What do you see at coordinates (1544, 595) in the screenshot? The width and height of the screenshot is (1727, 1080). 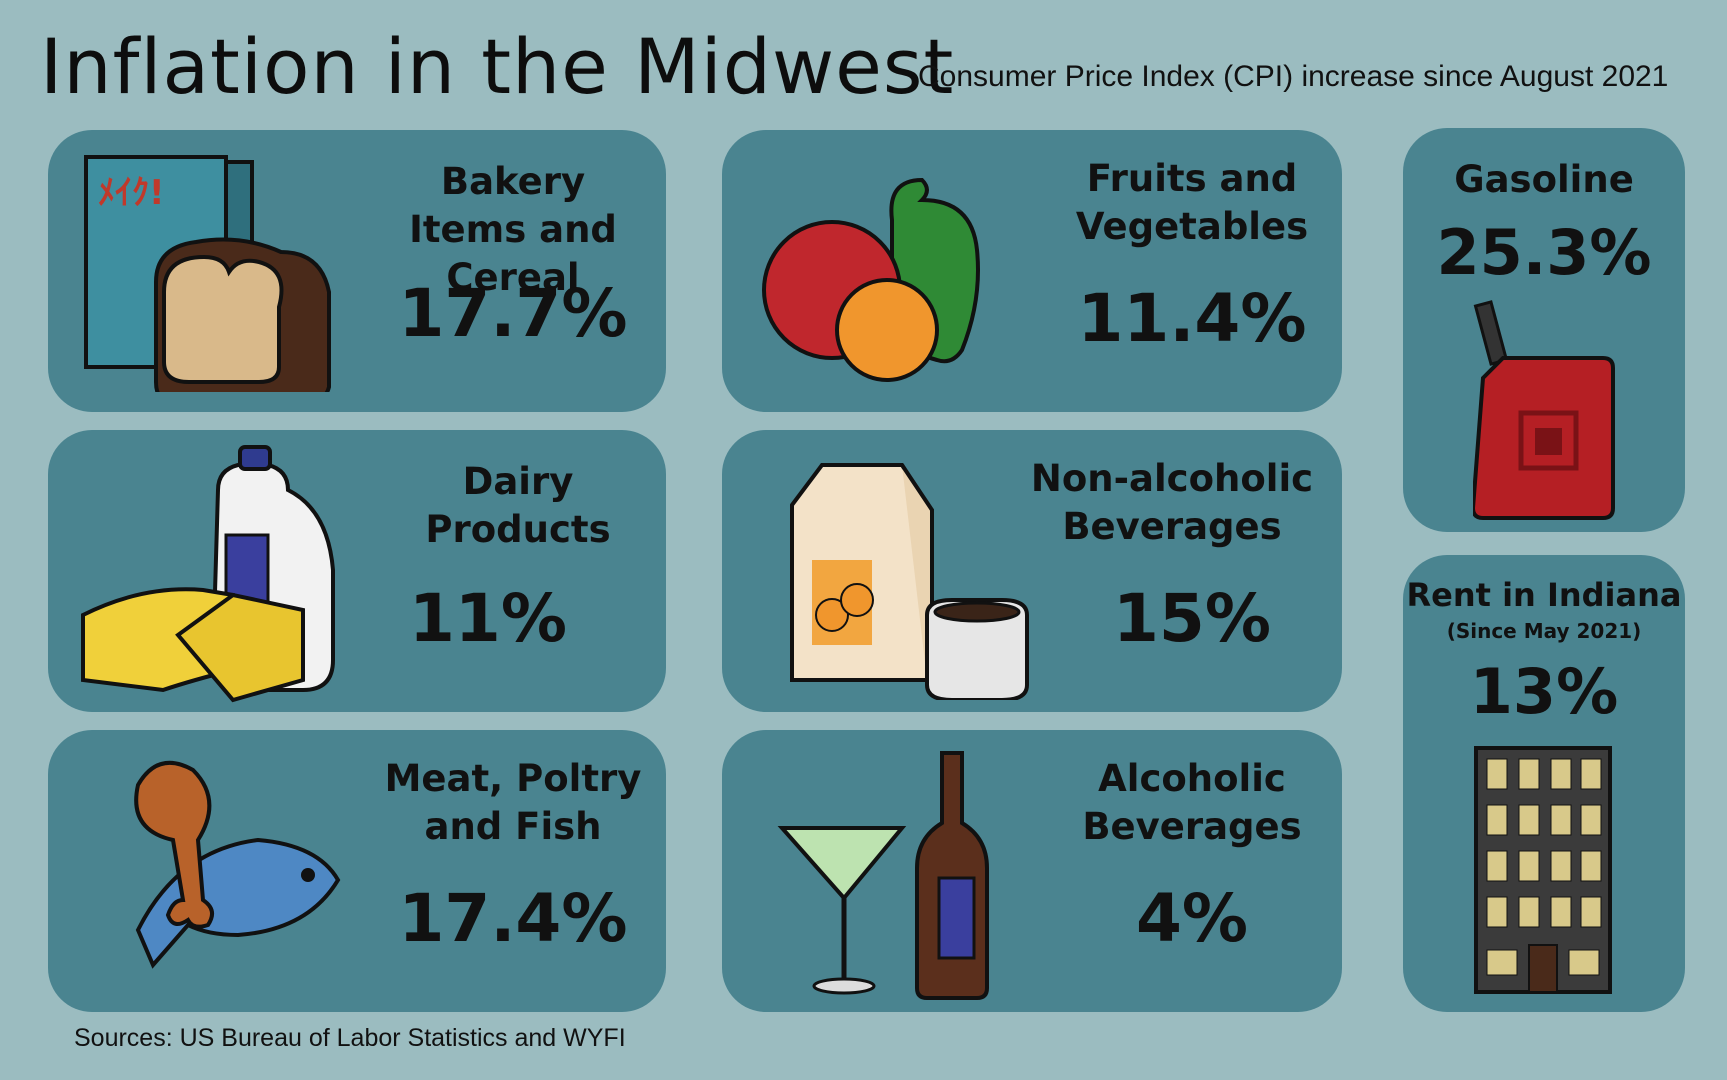 I see `card-label: Rent in Indiana` at bounding box center [1544, 595].